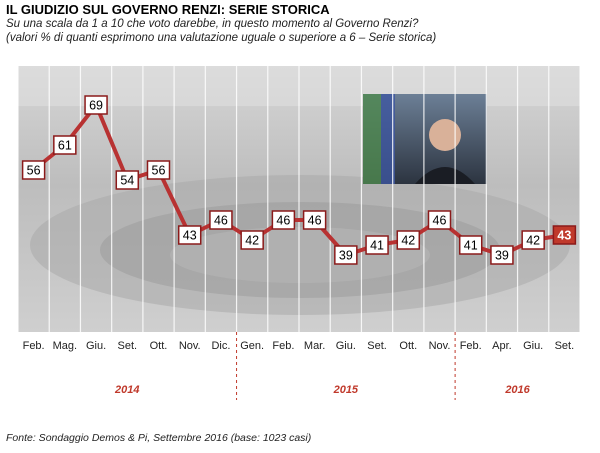 This screenshot has width=600, height=453. Describe the element at coordinates (425, 139) in the screenshot. I see `inset-photo` at that location.